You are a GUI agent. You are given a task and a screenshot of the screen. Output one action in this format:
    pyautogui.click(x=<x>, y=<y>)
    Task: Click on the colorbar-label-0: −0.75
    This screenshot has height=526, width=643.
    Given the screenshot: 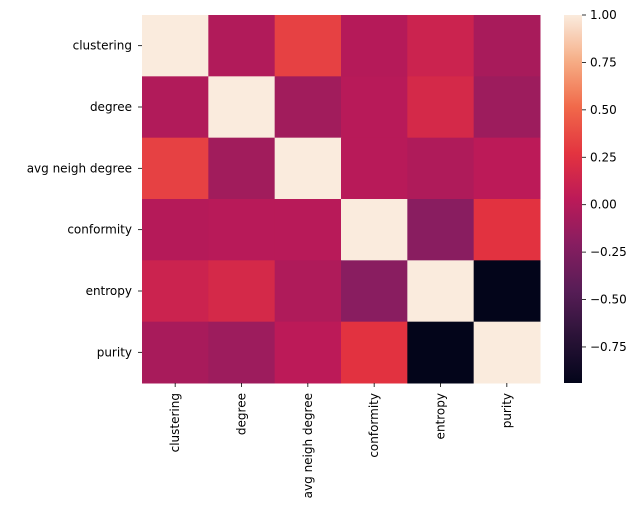 What is the action you would take?
    pyautogui.click(x=608, y=347)
    